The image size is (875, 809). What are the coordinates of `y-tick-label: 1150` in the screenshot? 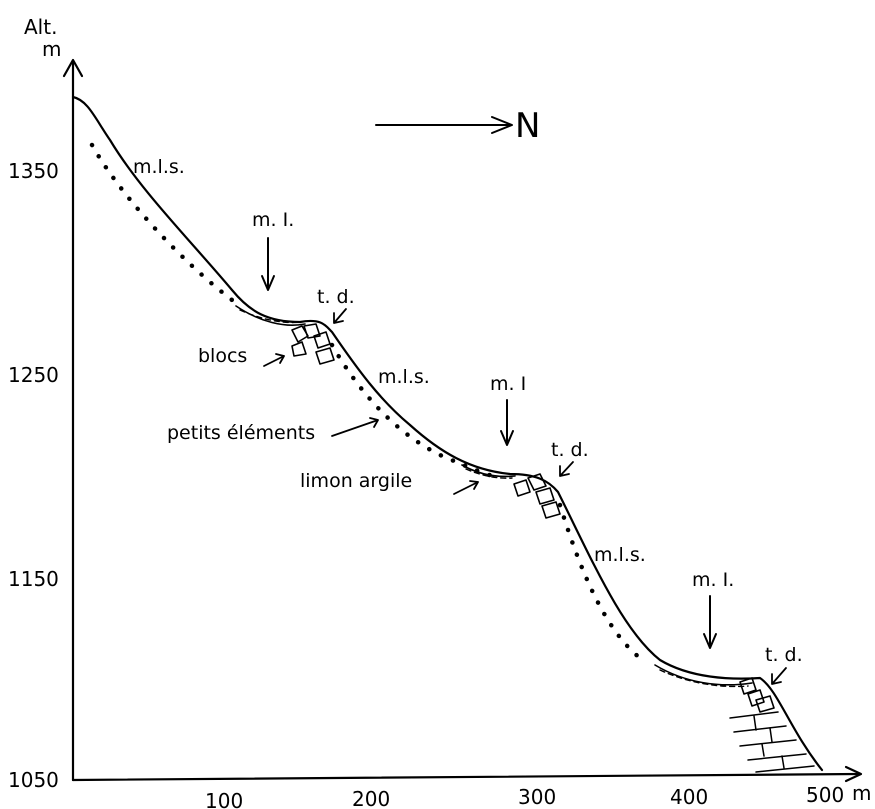 It's located at (33, 579).